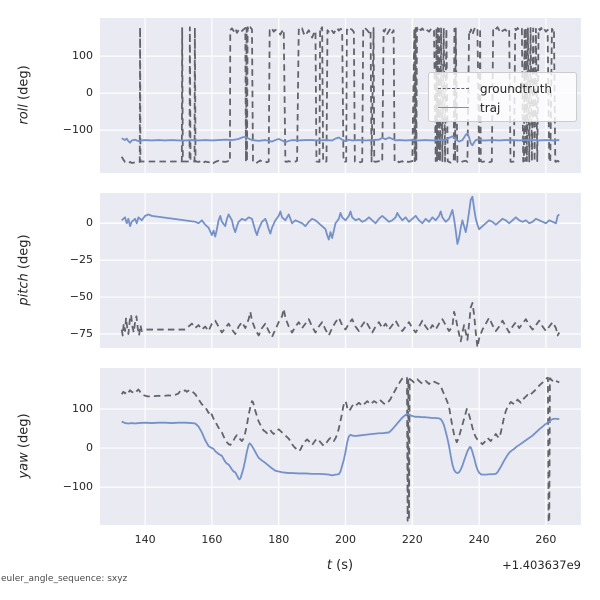 This screenshot has height=600, width=600. I want to click on traj-line-sample-icon, so click(453, 107).